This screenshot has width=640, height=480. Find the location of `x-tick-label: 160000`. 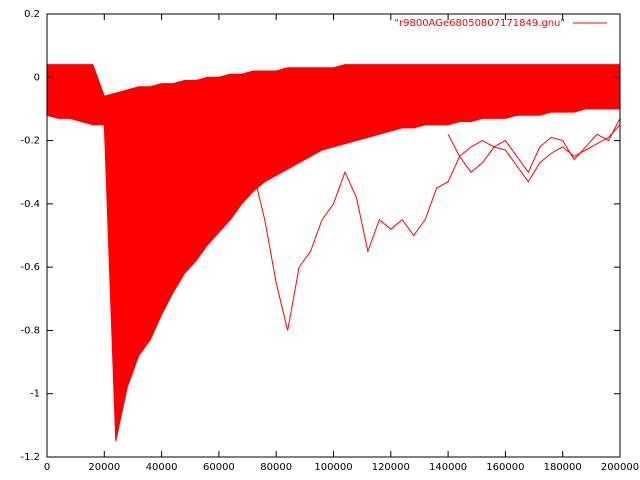

x-tick-label: 160000 is located at coordinates (505, 467).